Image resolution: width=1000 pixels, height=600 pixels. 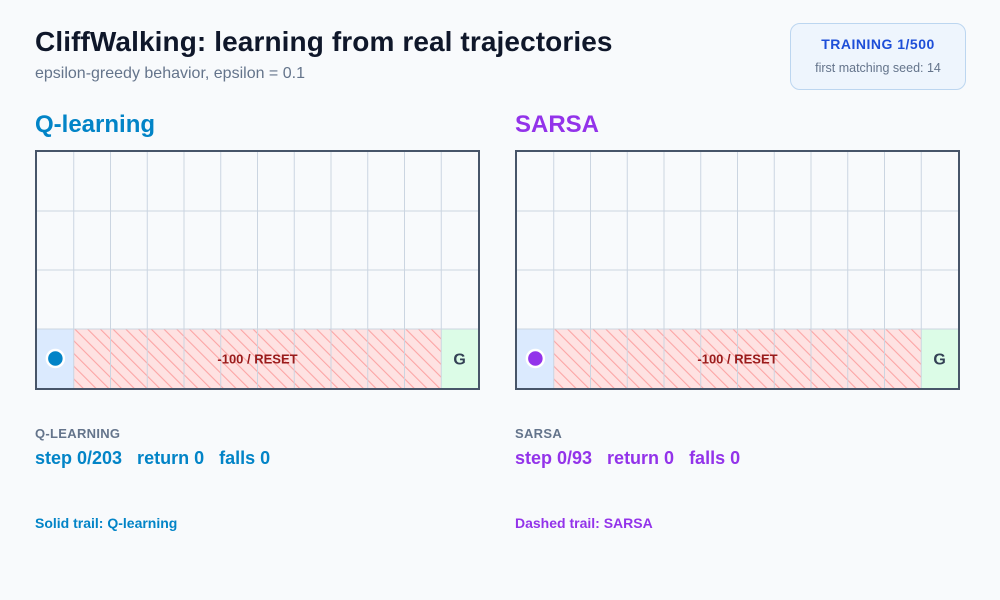 What do you see at coordinates (584, 523) in the screenshot?
I see `sarsa-trail-legend: Dashed trail: SARSA` at bounding box center [584, 523].